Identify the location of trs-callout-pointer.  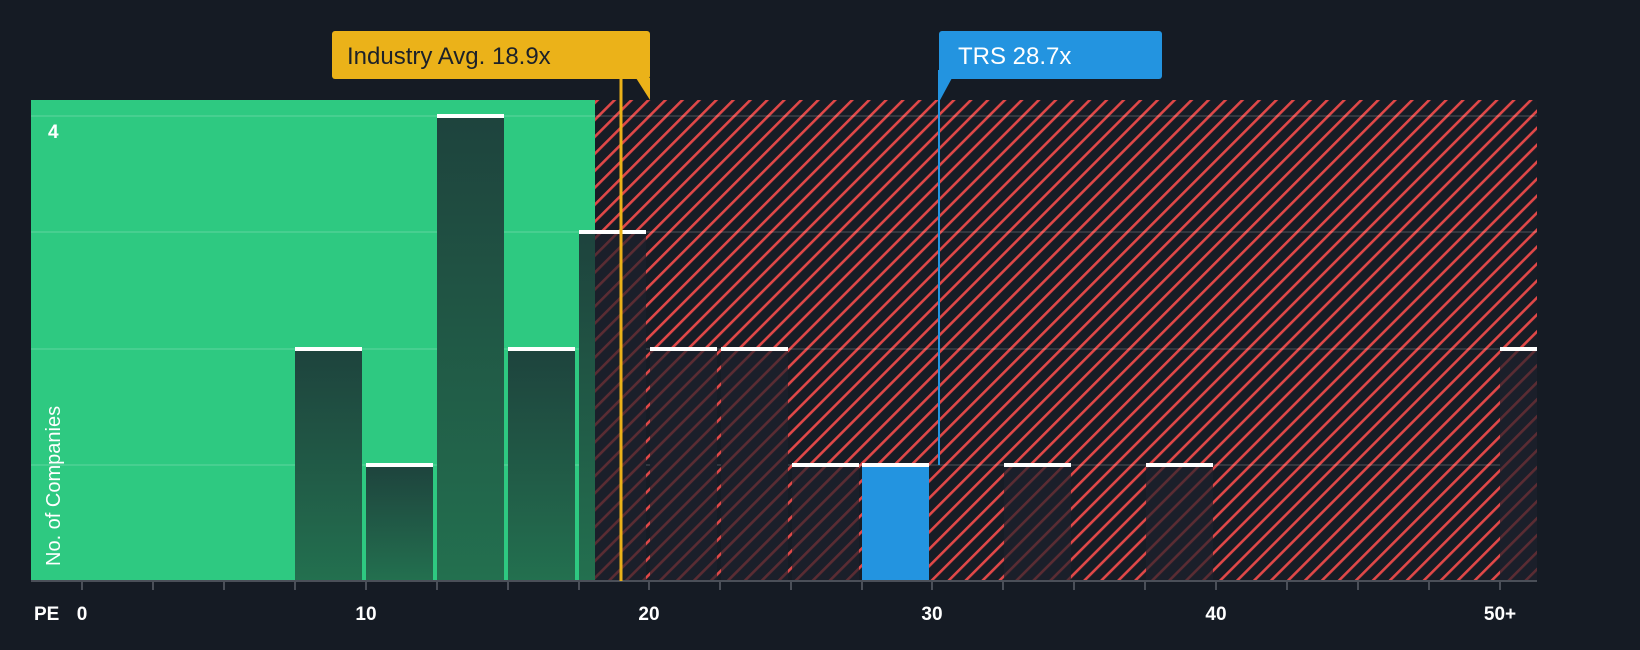
(945, 90).